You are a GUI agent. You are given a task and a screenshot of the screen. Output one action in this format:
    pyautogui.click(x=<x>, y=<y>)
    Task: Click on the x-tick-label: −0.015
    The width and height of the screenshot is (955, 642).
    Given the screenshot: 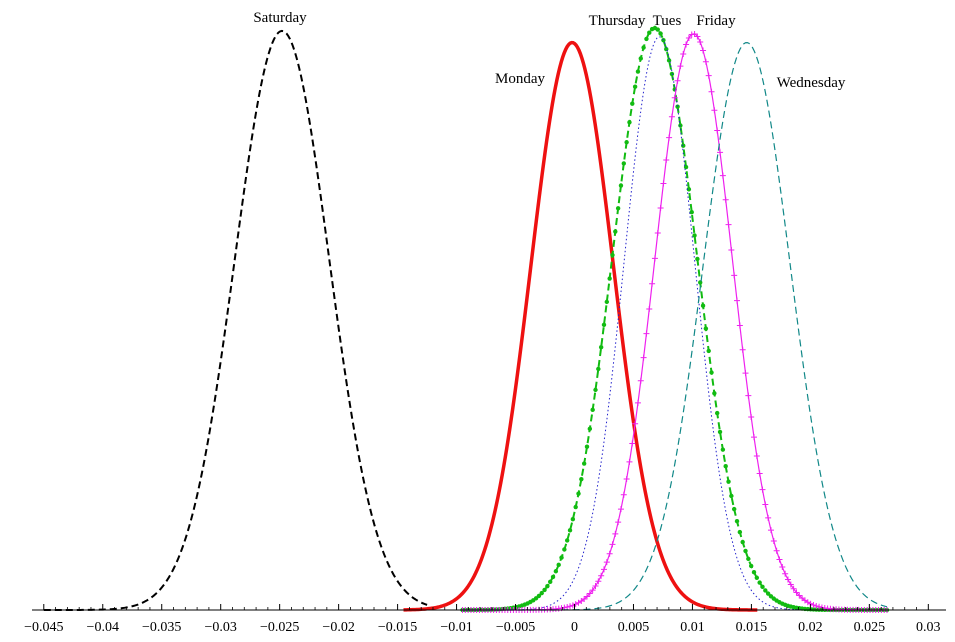 What is the action you would take?
    pyautogui.click(x=397, y=627)
    